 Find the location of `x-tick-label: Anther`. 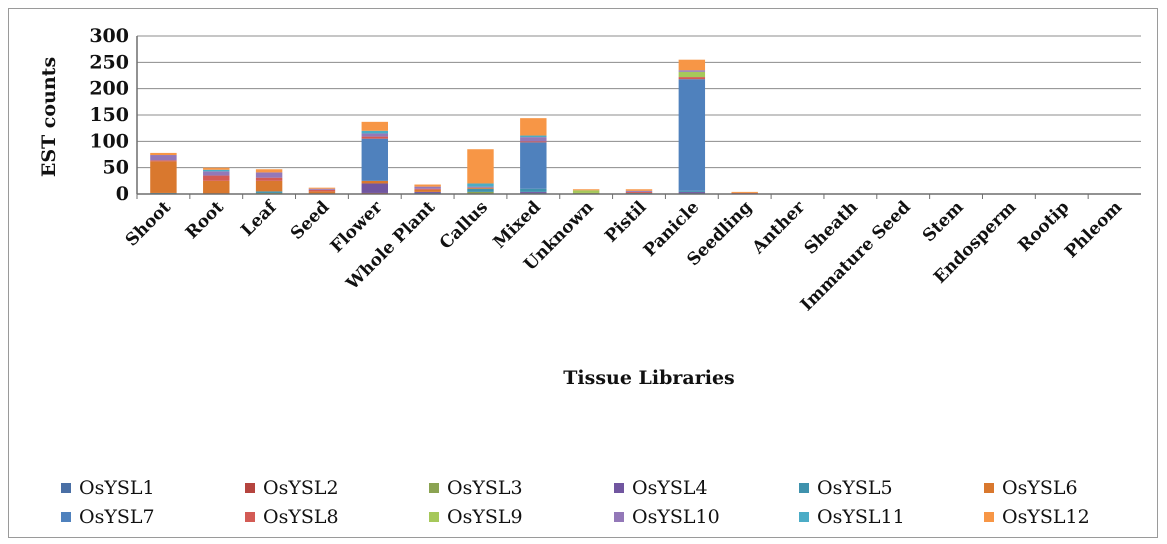

x-tick-label: Anther is located at coordinates (779, 228).